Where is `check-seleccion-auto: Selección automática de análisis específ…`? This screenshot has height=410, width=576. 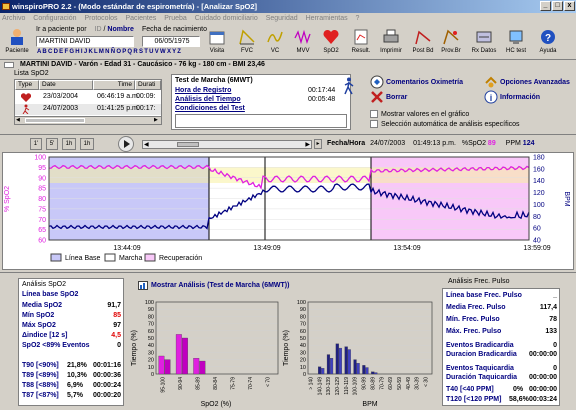 check-seleccion-auto: Selección automática de análisis específ… is located at coordinates (445, 124).